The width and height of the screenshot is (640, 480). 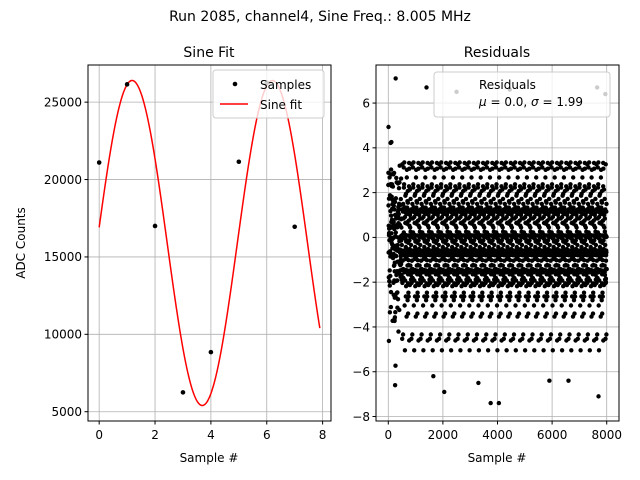 I want to click on y-tick-label: −6, so click(x=361, y=372).